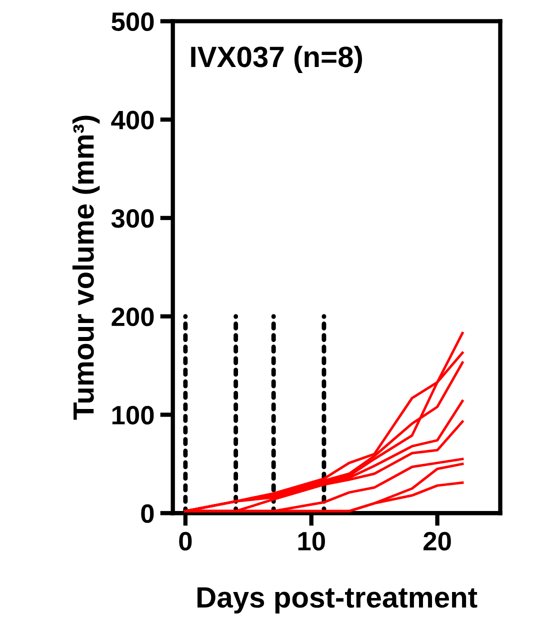 This screenshot has width=554, height=643. Describe the element at coordinates (437, 541) in the screenshot. I see `x-tick-label: 20` at that location.